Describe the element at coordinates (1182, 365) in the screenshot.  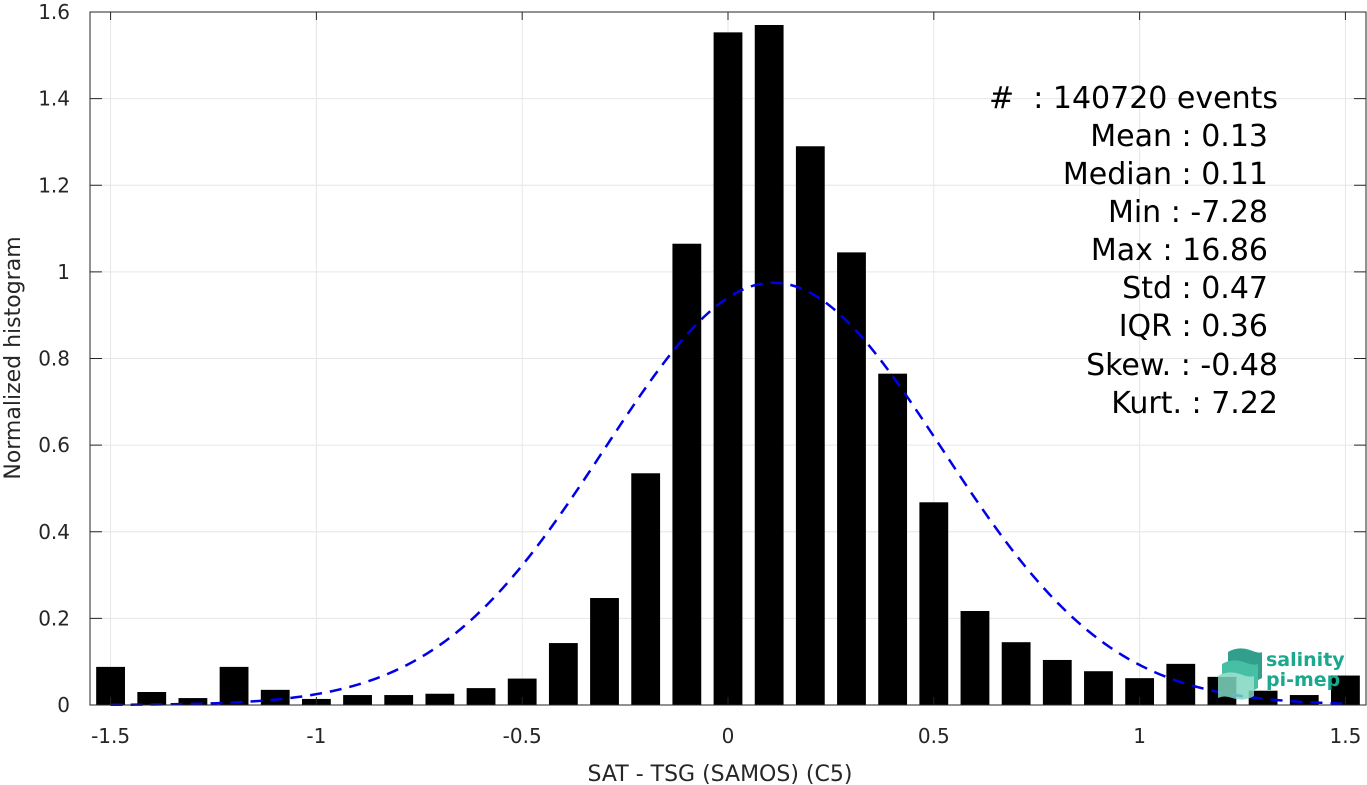
I see `stat-skew: Skew. : -0.48` at that location.